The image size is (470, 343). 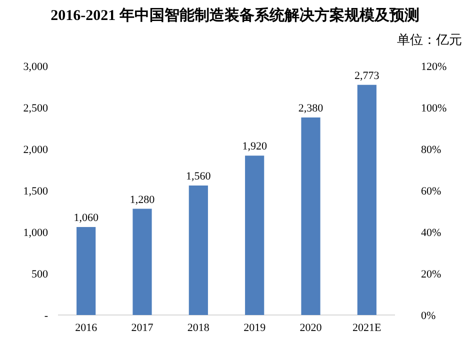 I want to click on title: 2016-2021 年中国智能制造装备系统解决方案规模及预测, so click(x=235, y=16).